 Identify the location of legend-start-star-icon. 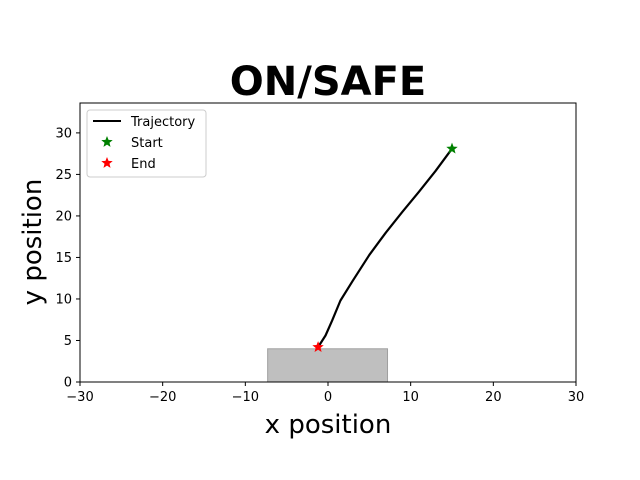
(107, 141).